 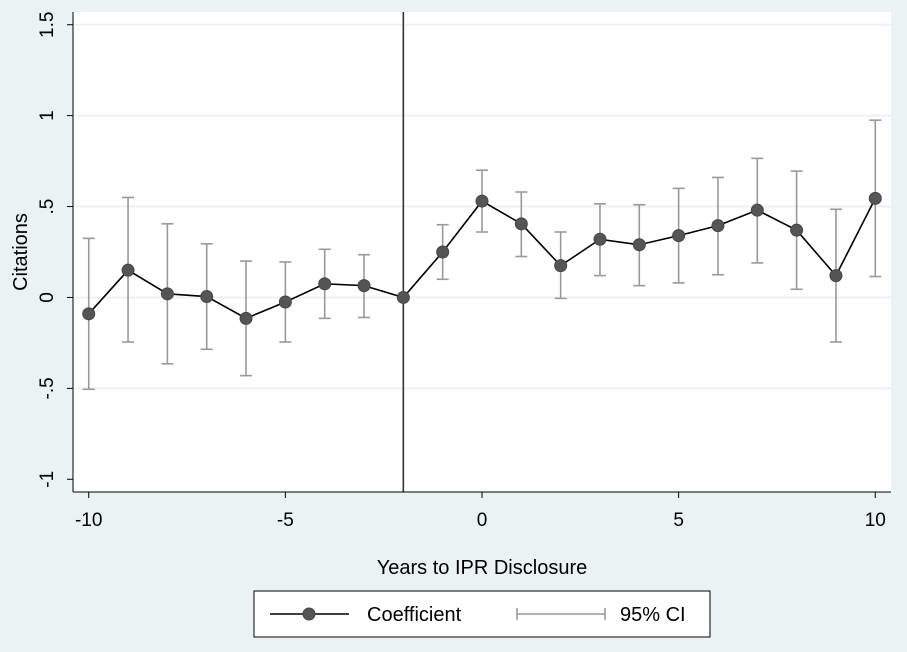 I want to click on legend-coefficient-label: Coefficient, so click(x=414, y=615).